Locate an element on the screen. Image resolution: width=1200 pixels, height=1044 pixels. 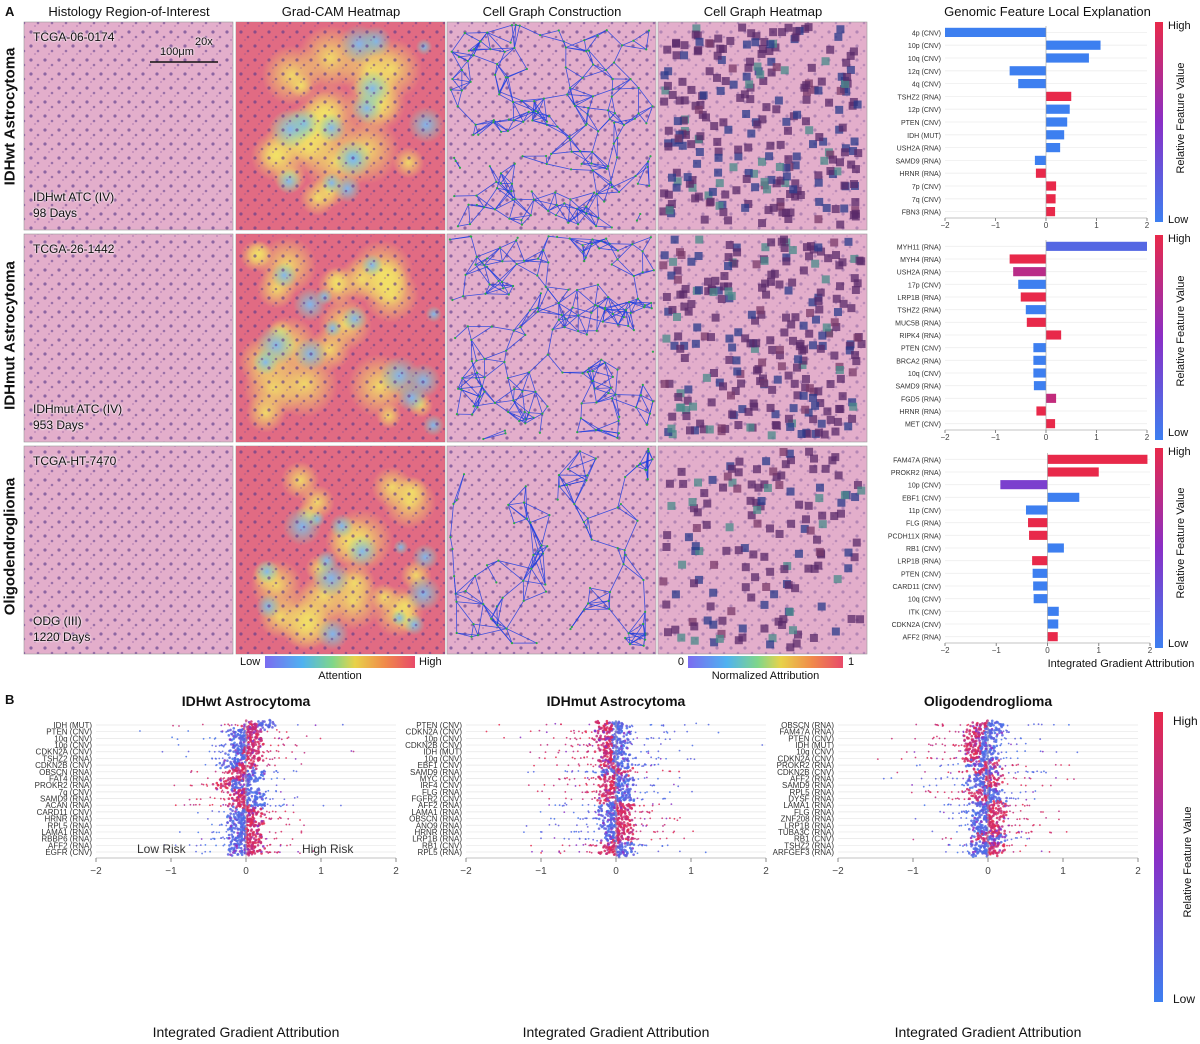
category-label: OBSCN (RNA) is located at coordinates (65, 772).